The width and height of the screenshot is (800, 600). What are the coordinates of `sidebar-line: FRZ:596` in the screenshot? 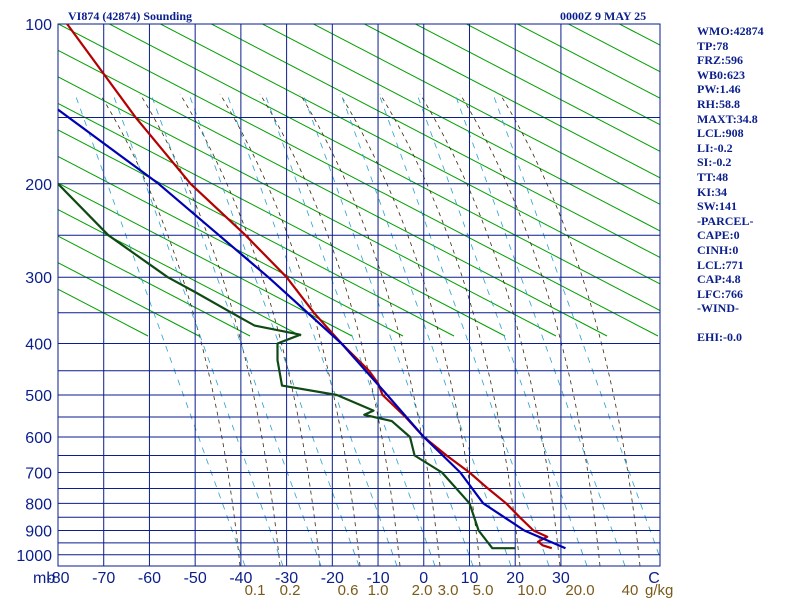 It's located at (720, 60).